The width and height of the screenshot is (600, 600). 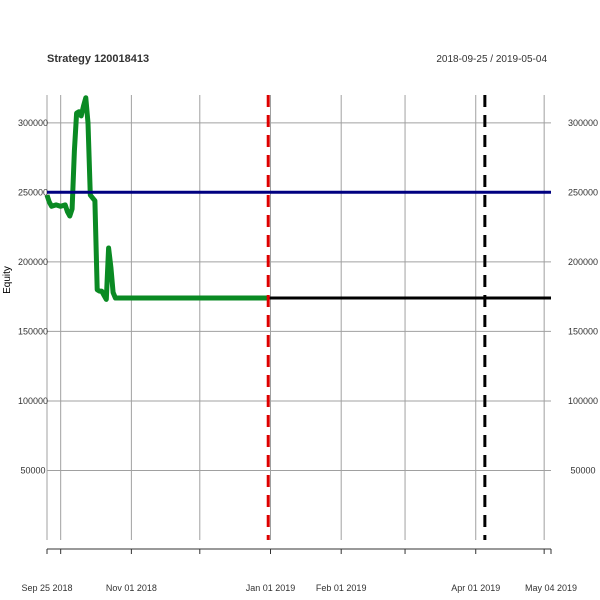 What do you see at coordinates (32, 470) in the screenshot?
I see `y-tick-label-left: 50000` at bounding box center [32, 470].